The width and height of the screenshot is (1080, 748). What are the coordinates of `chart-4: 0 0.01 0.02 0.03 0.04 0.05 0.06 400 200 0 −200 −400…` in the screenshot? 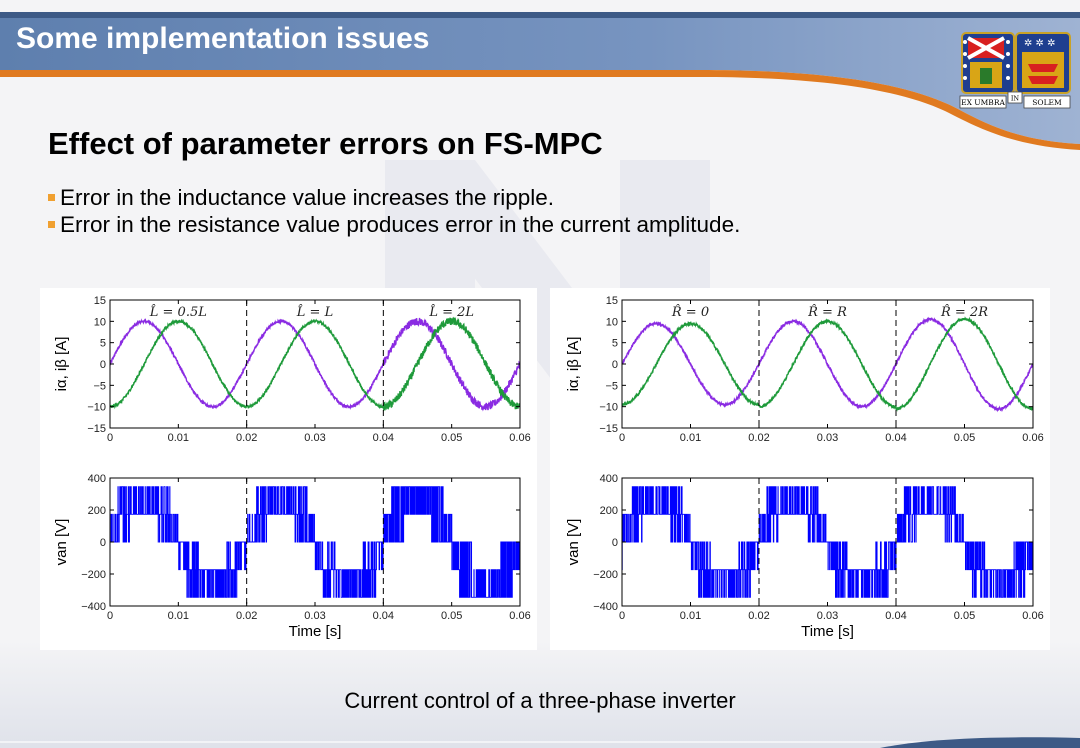 It's located at (804, 556).